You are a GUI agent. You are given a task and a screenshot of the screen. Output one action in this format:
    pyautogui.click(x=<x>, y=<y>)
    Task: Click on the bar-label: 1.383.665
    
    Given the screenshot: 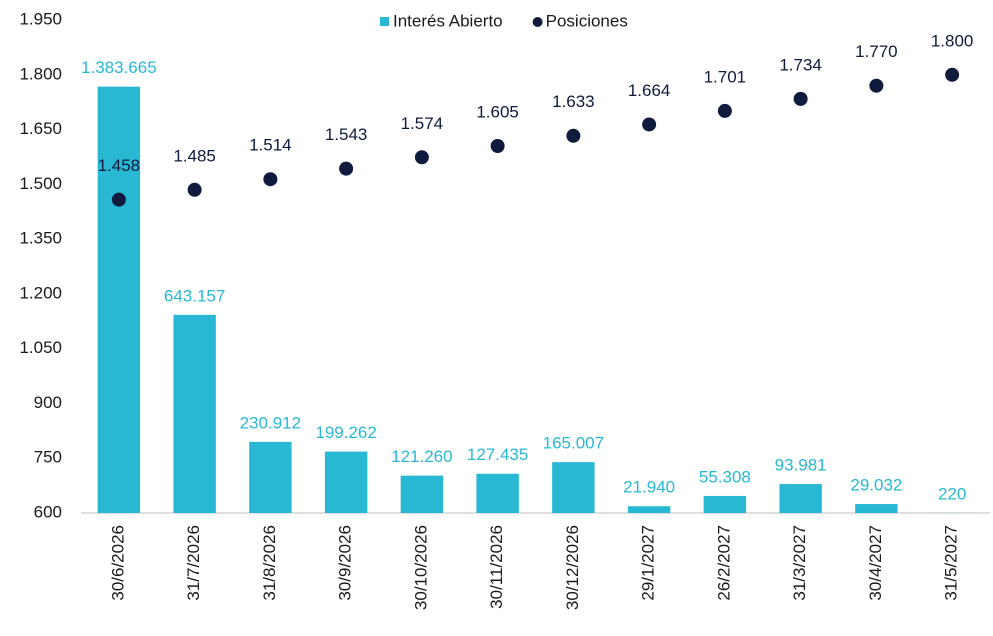 What is the action you would take?
    pyautogui.click(x=119, y=67)
    